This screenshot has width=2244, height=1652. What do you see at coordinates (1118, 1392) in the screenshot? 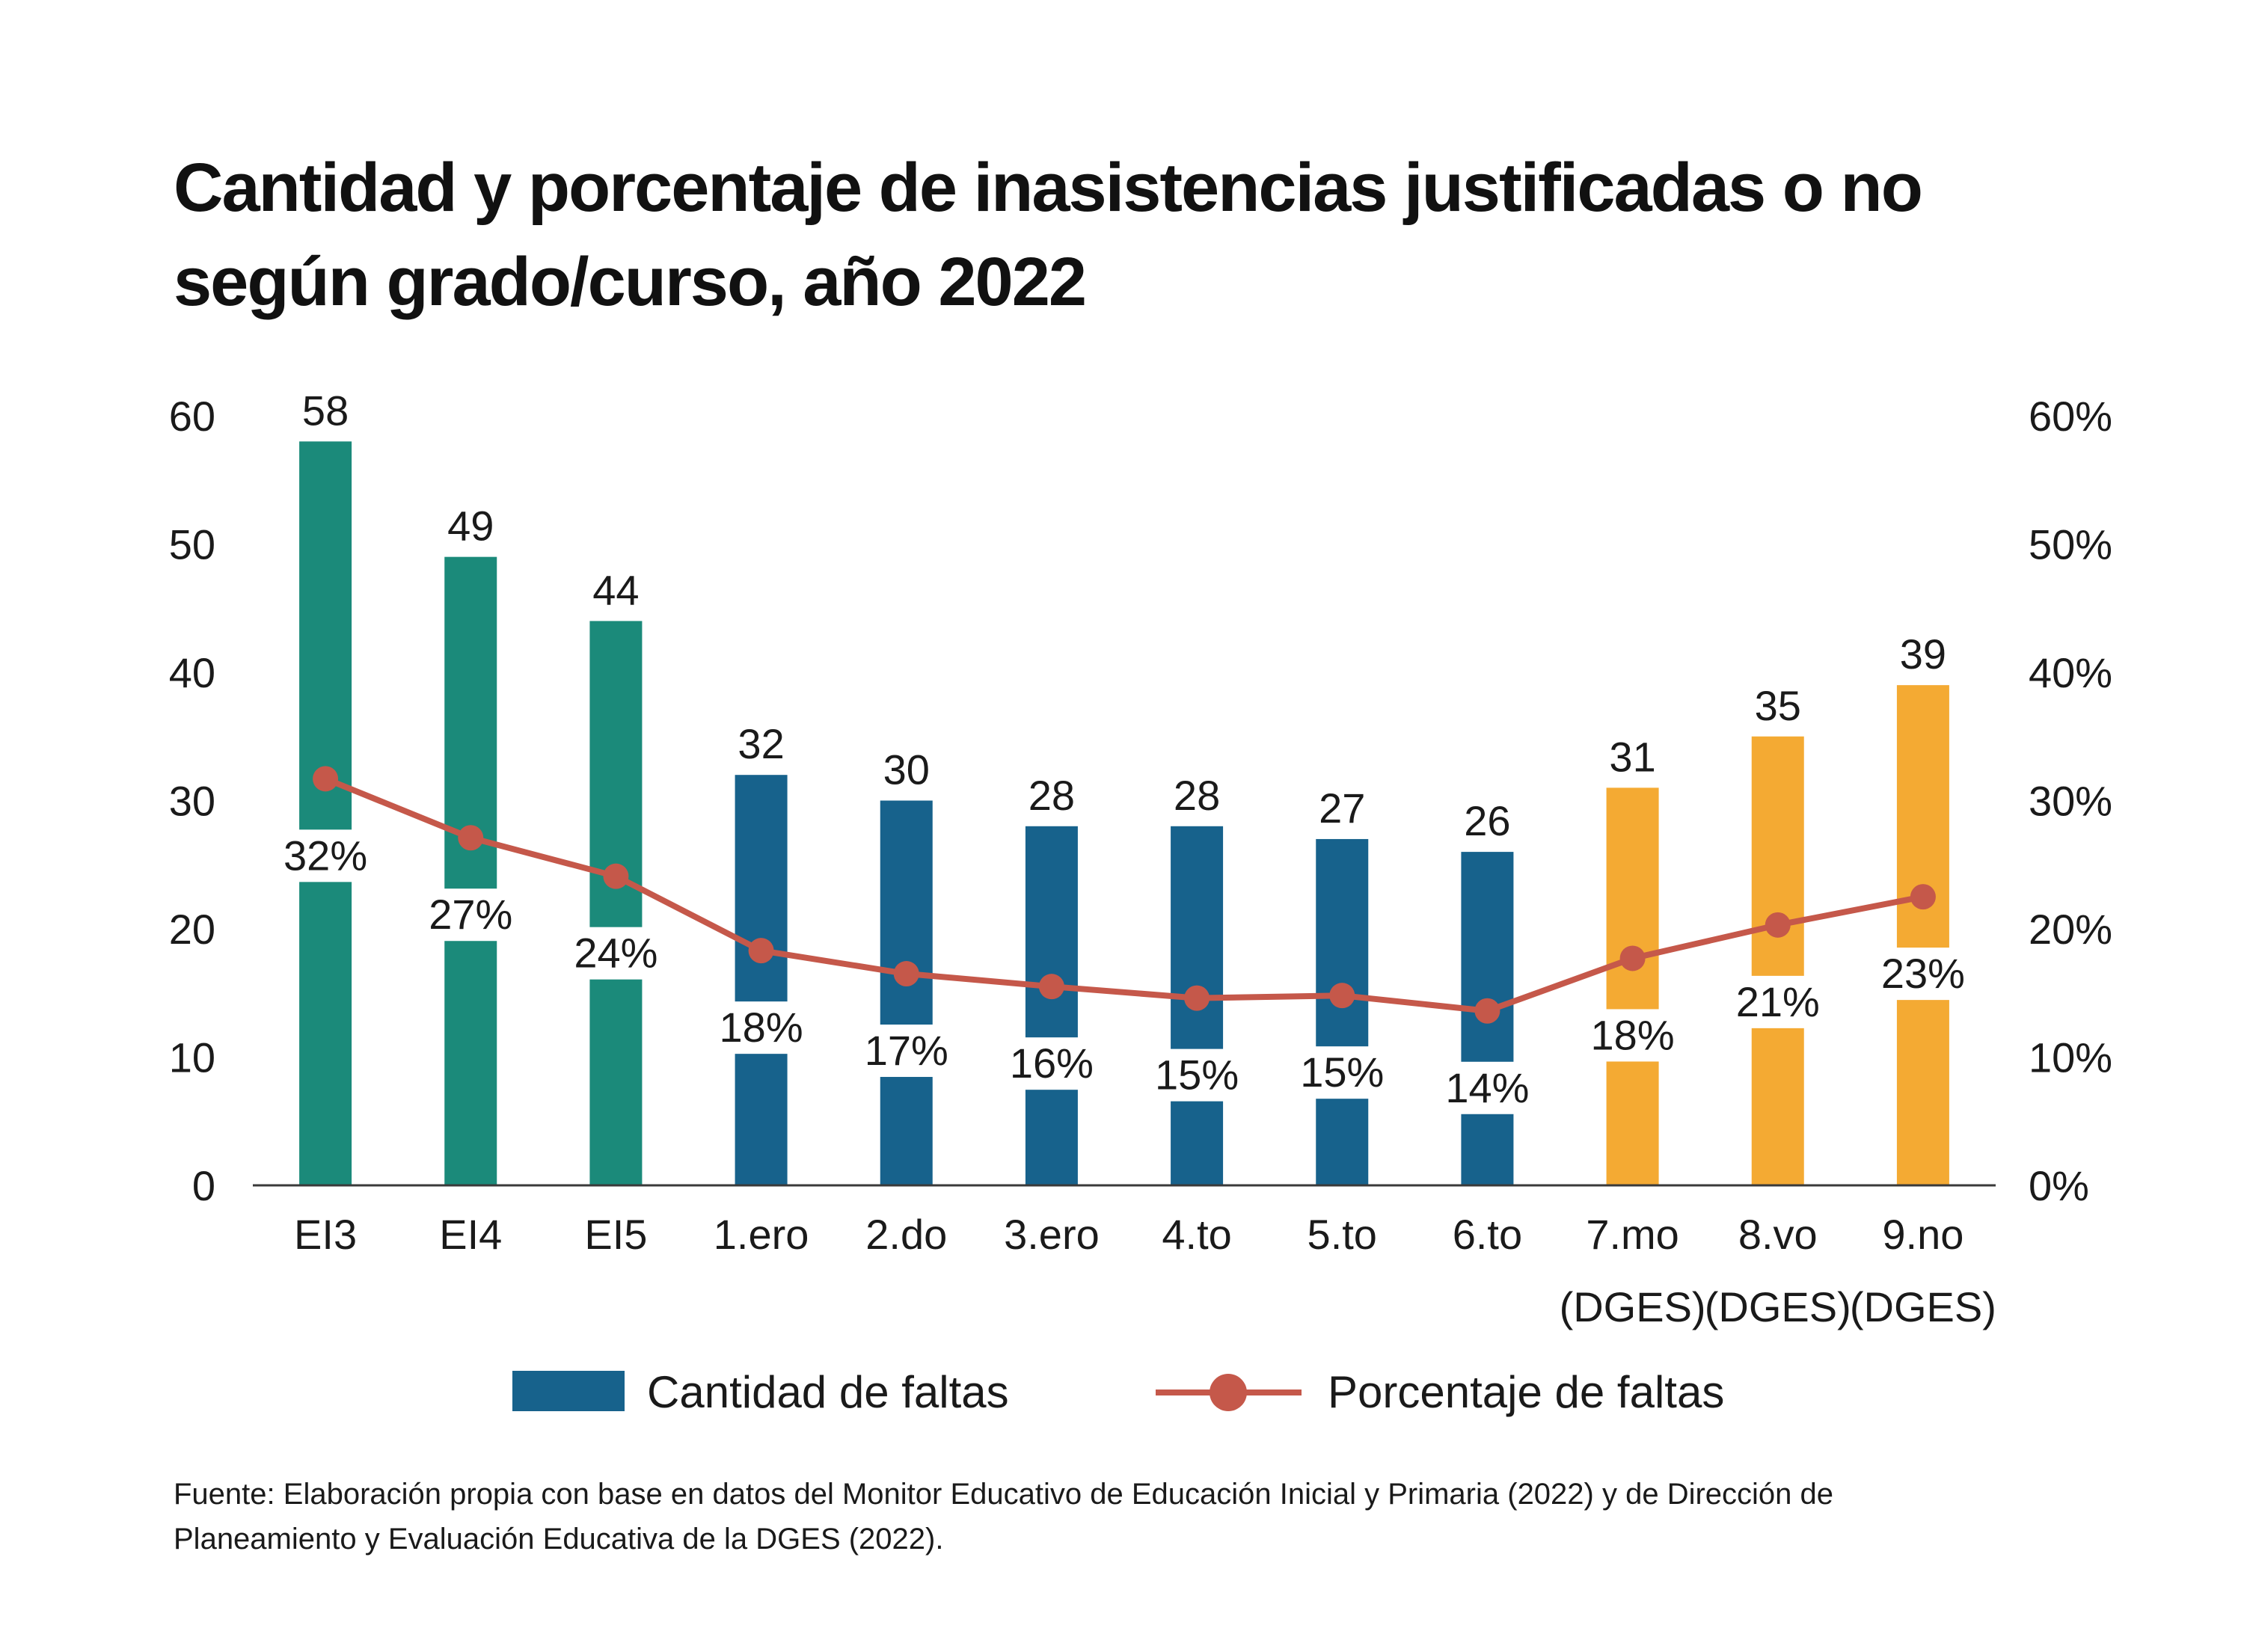
I see `legend: Cantidad de faltas Porcentaje de faltas` at bounding box center [1118, 1392].